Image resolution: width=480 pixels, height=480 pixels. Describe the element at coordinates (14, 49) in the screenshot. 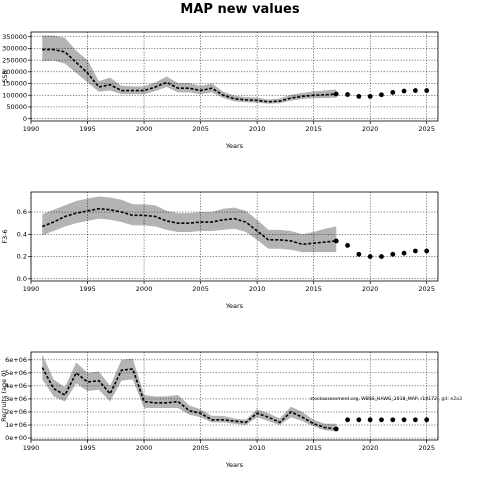

I see `ssb-ytick-label: 300000` at that location.